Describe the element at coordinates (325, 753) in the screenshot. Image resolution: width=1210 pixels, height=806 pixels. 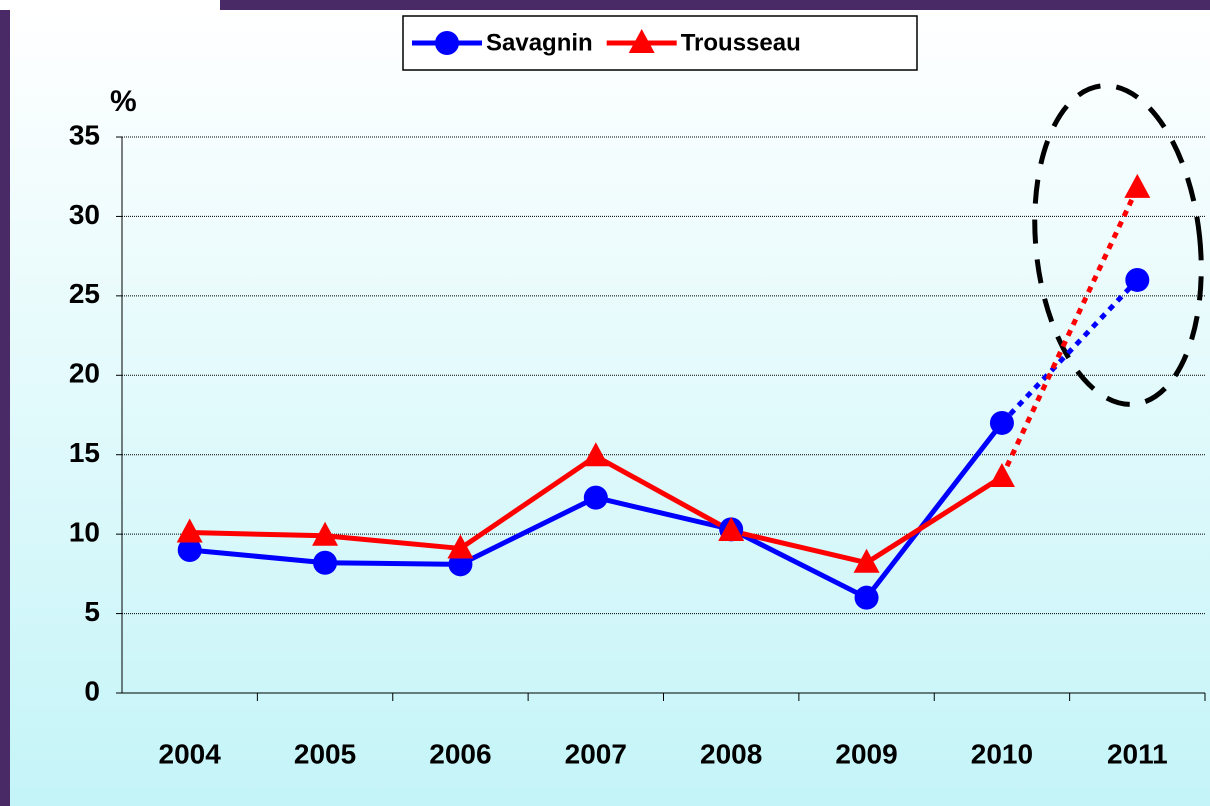
I see `x-tick-label: 2005` at that location.